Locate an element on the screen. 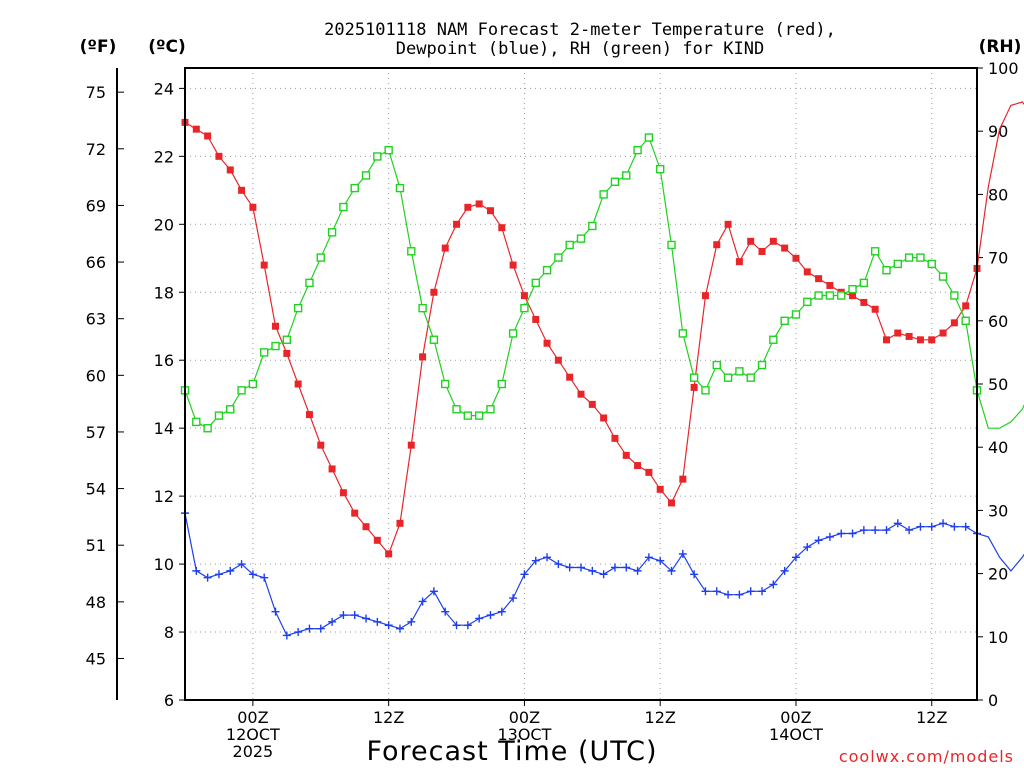 The image size is (1024, 768). rh-tick-label: 50 is located at coordinates (998, 384).